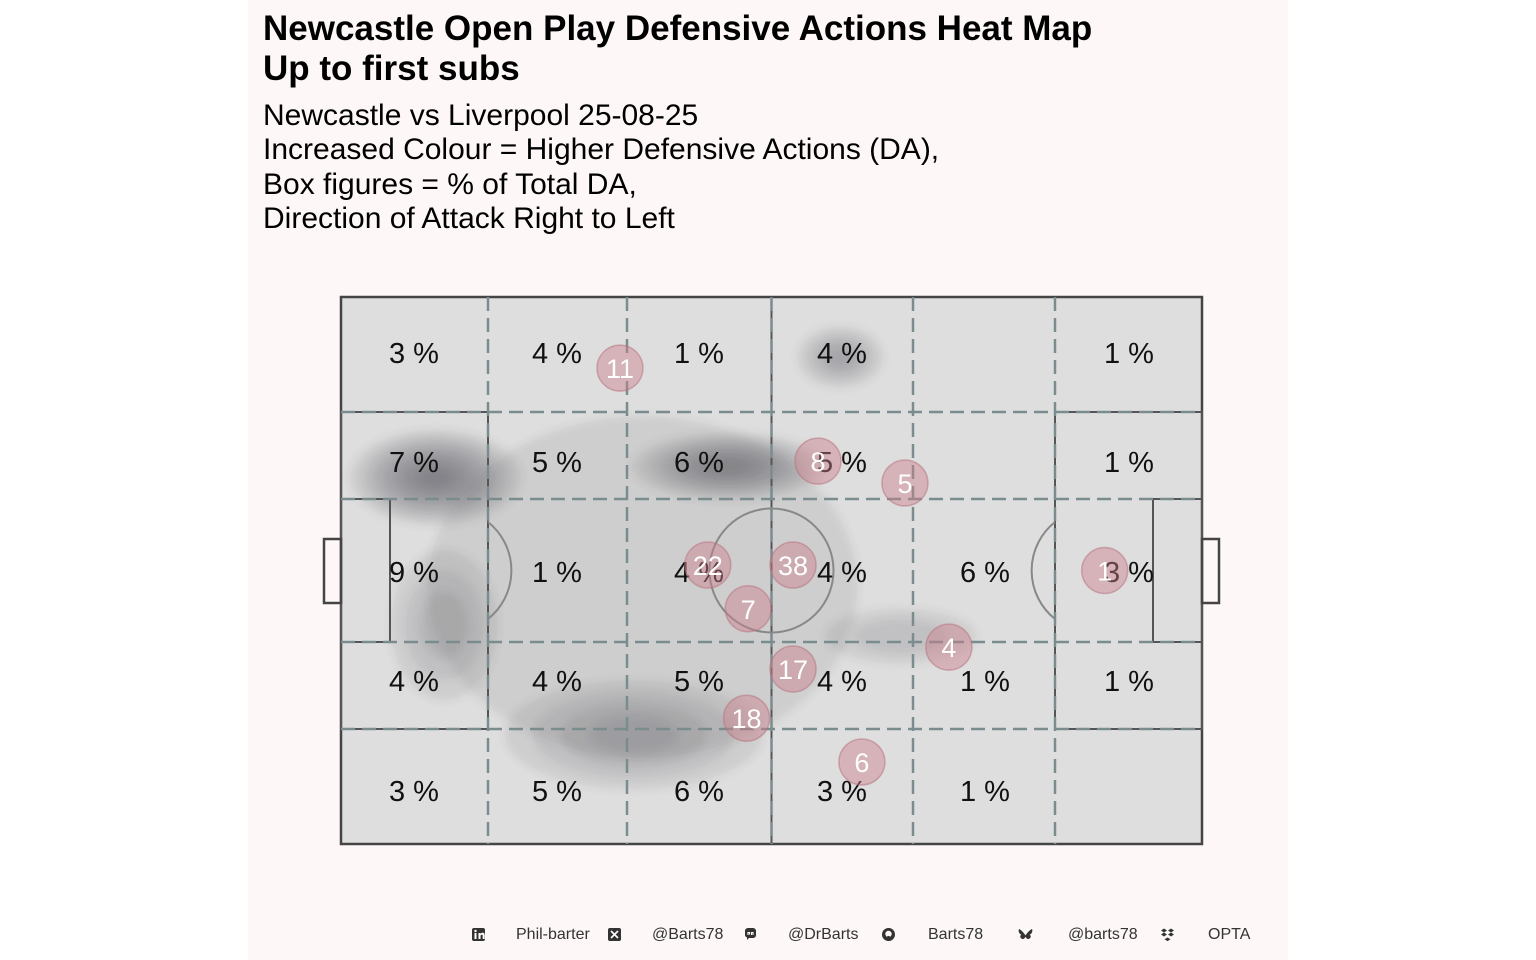 Image resolution: width=1536 pixels, height=960 pixels. Describe the element at coordinates (391, 68) in the screenshot. I see `chart-title-line2: Up to first subs` at that location.